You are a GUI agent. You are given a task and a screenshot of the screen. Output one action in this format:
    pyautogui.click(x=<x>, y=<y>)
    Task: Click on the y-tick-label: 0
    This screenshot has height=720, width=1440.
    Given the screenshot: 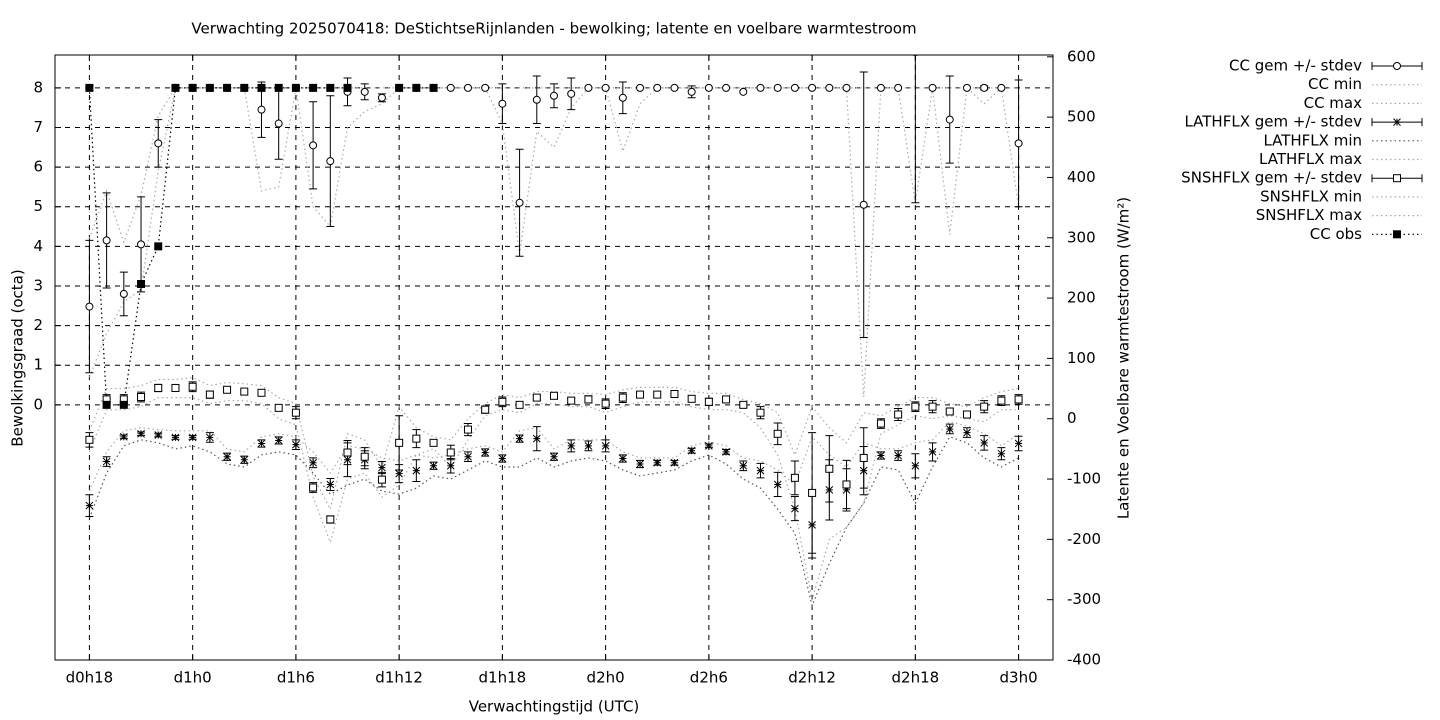 What is the action you would take?
    pyautogui.click(x=38, y=404)
    